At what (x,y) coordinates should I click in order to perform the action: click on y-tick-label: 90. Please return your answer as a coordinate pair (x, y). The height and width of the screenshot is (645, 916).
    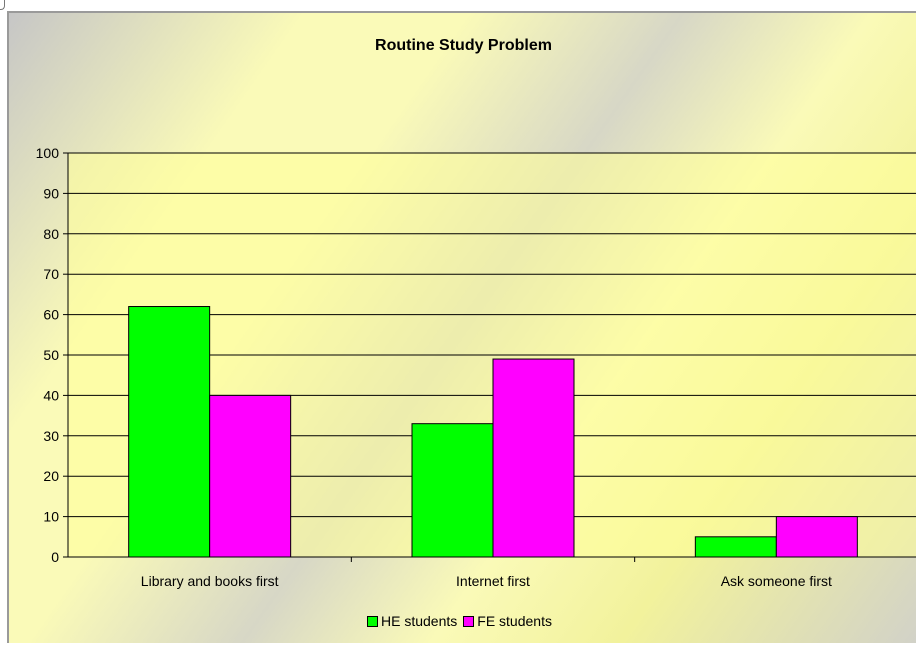
    Looking at the image, I should click on (51, 193).